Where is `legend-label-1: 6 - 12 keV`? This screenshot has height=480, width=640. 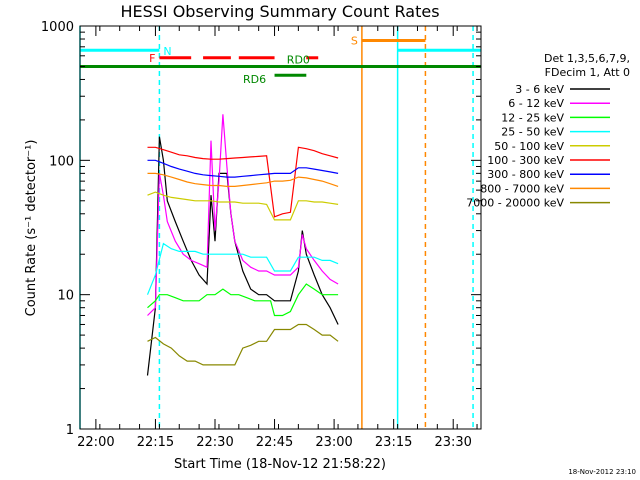 legend-label-1: 6 - 12 keV is located at coordinates (536, 103).